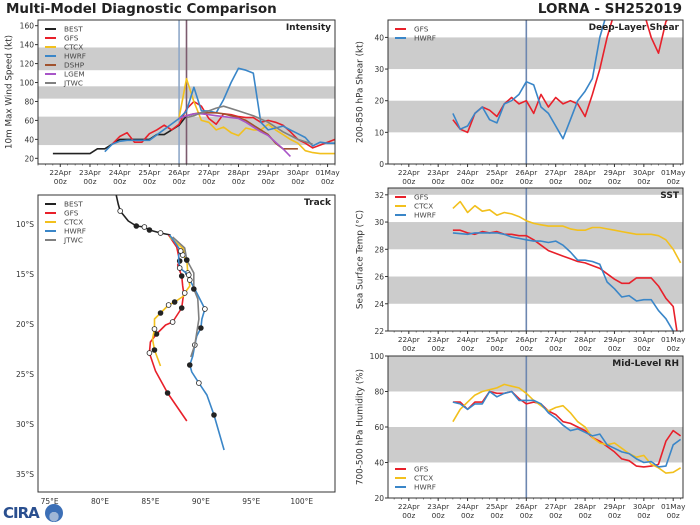 The height and width of the screenshot is (525, 700). What do you see at coordinates (585, 506) in the screenshot?
I see `x-tick-label: 28Apr` at bounding box center [585, 506].